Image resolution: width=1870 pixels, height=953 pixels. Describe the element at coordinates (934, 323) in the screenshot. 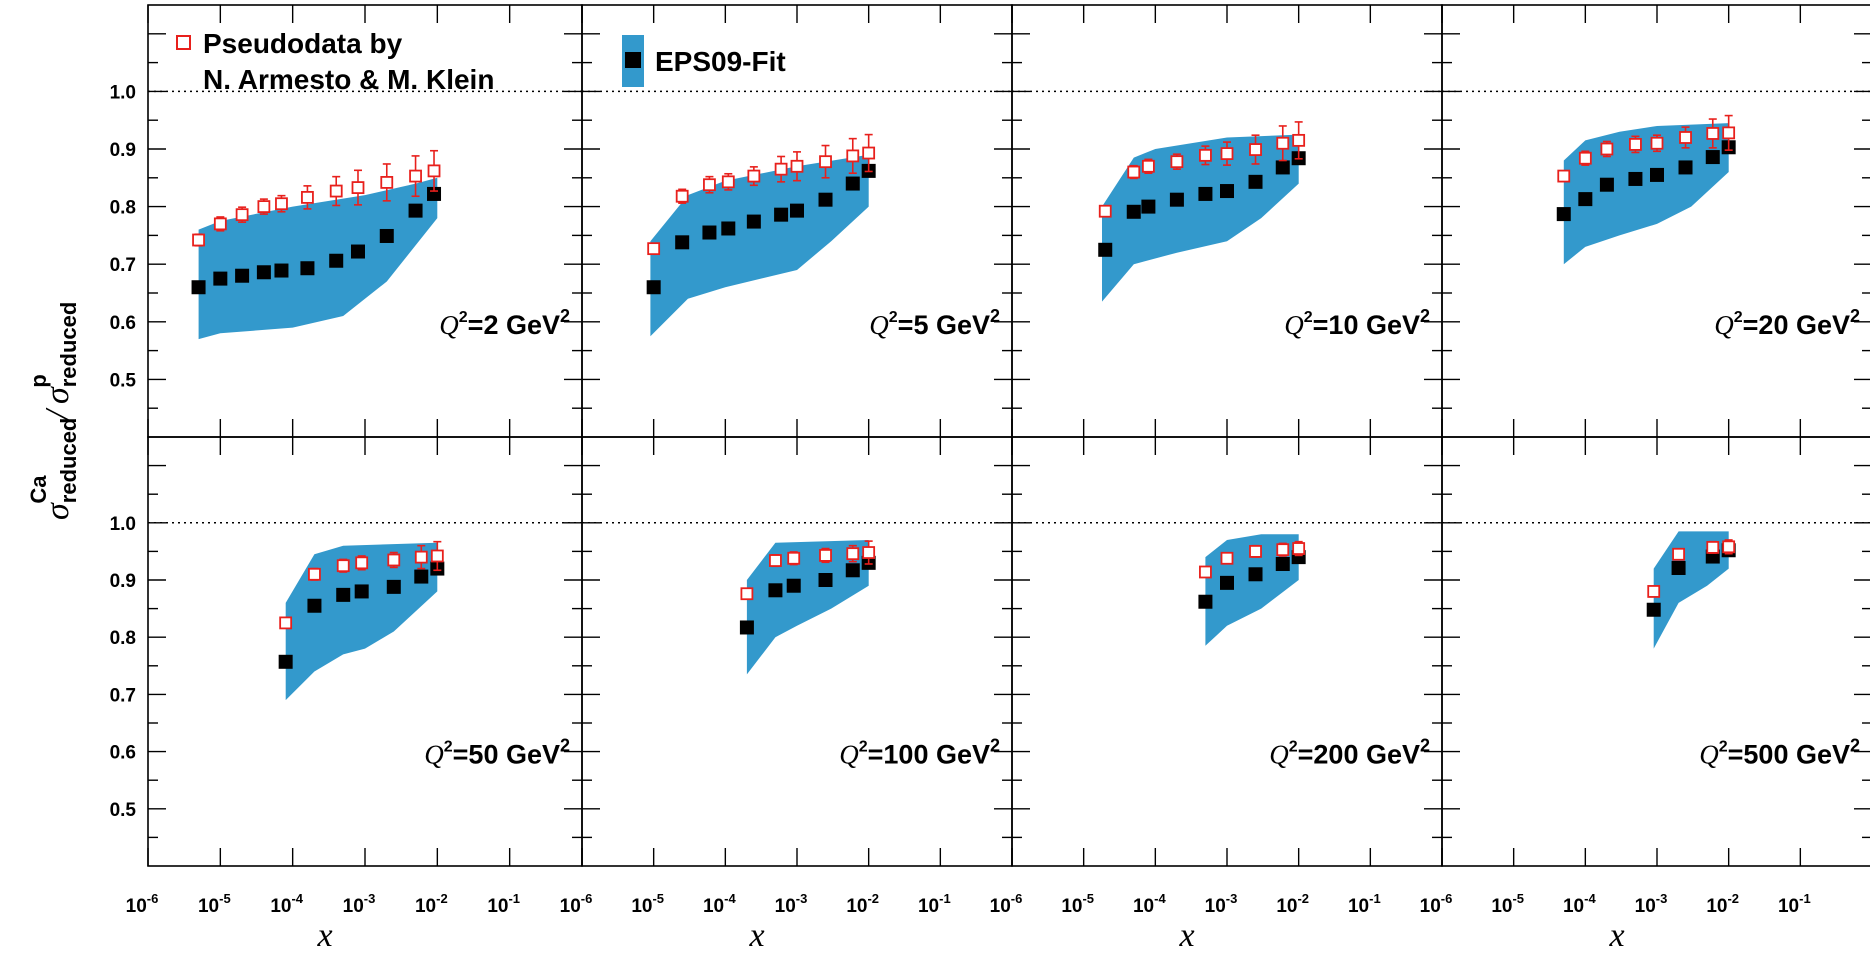

I see `q2-label: Q2=5 GeV2` at that location.